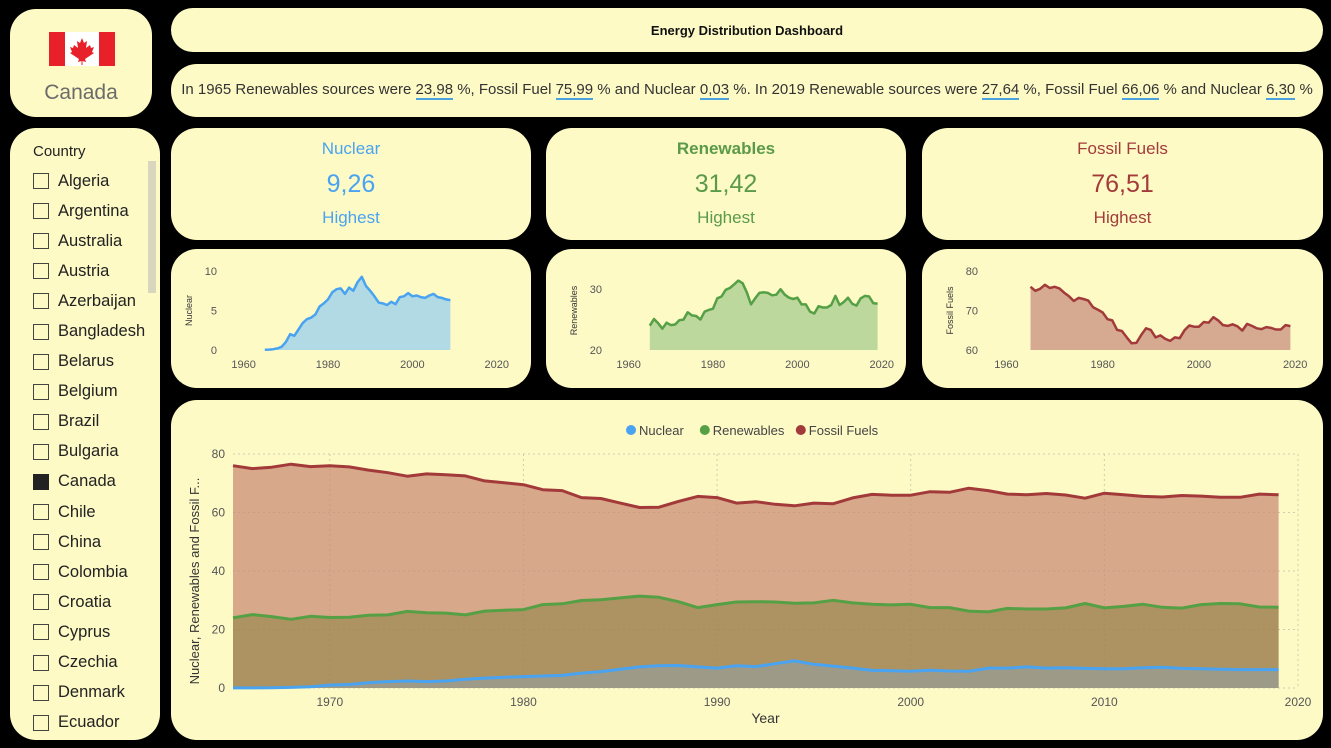  I want to click on kpi-label: Nuclear, so click(351, 148).